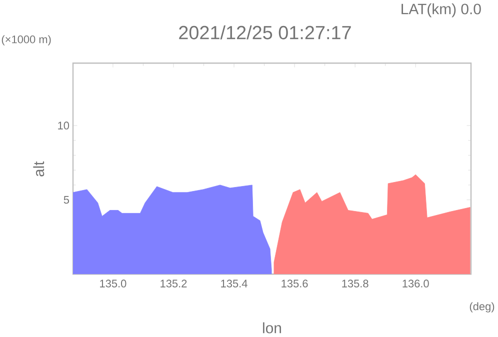  Describe the element at coordinates (173, 284) in the screenshot. I see `x-tick-label: 135.2` at that location.